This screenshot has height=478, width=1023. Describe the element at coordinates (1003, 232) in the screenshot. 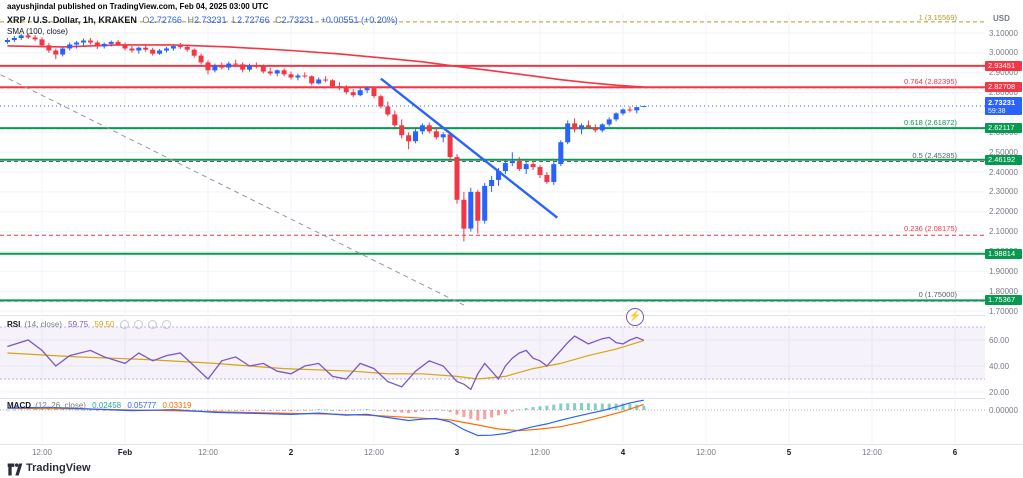

I see `price-axis-label: 2.10000` at that location.